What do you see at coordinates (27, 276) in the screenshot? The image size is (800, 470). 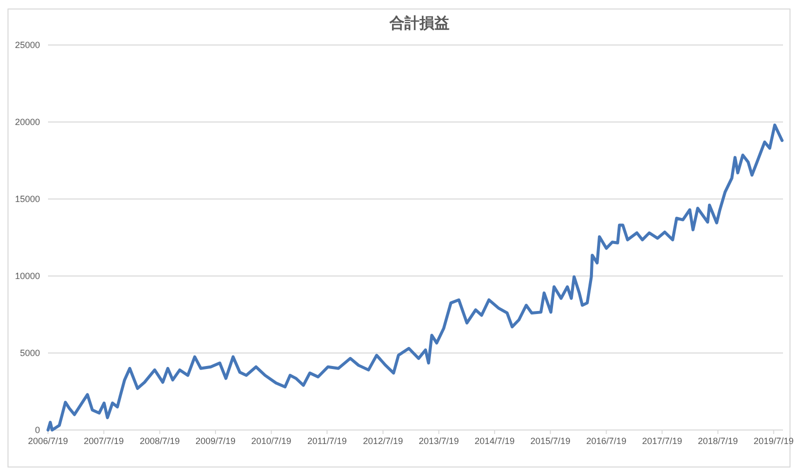 I see `y-tick-label: 10000` at bounding box center [27, 276].